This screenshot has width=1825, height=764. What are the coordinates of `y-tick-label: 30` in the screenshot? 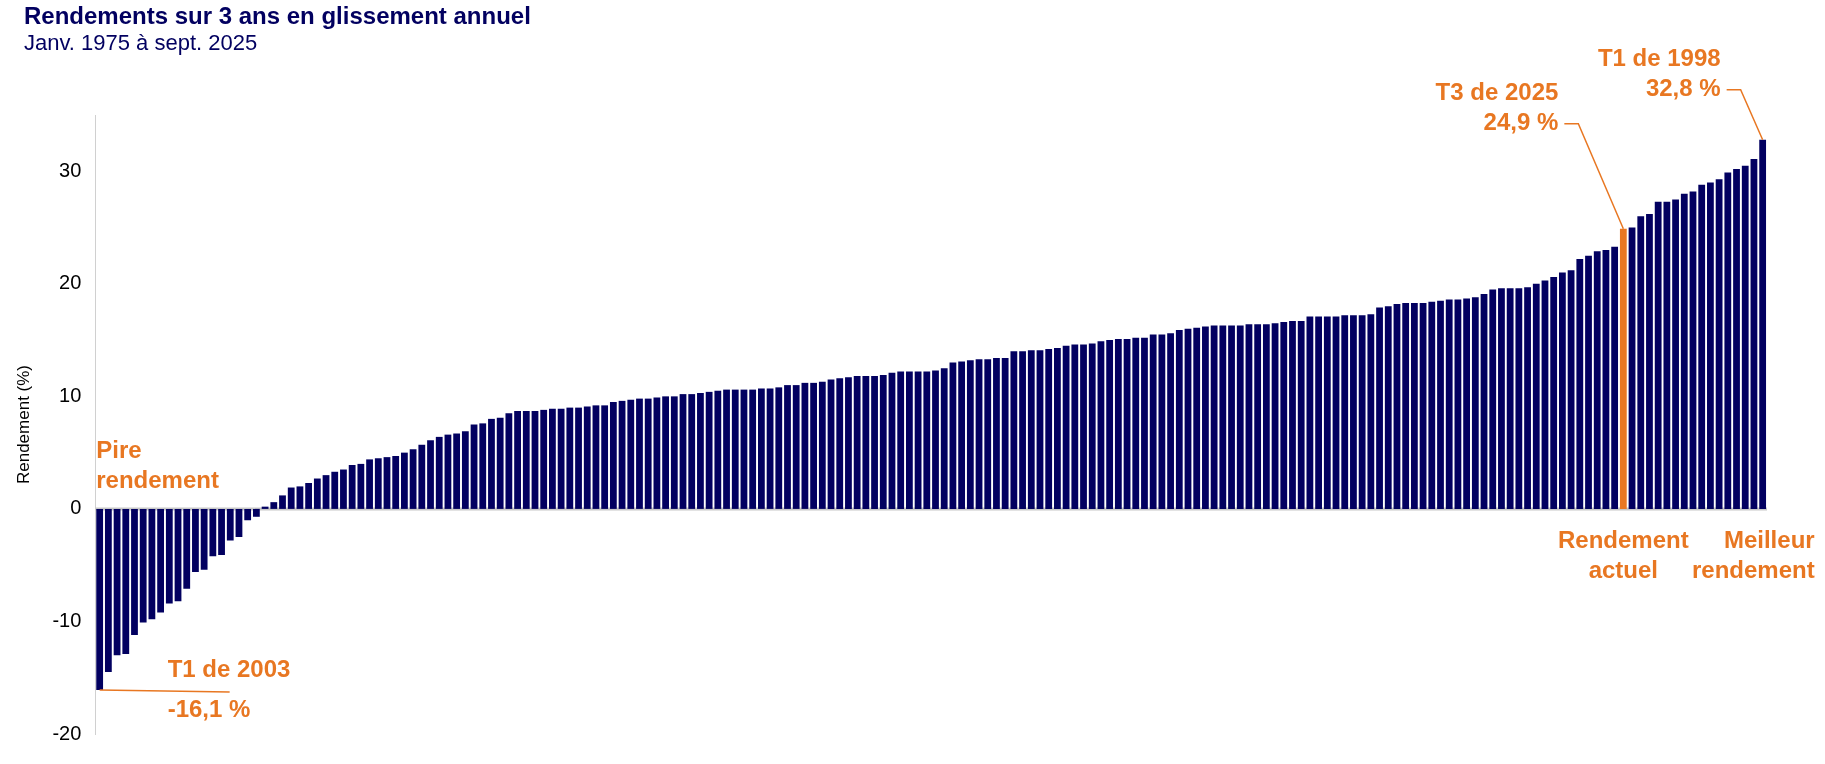 It's located at (70, 169).